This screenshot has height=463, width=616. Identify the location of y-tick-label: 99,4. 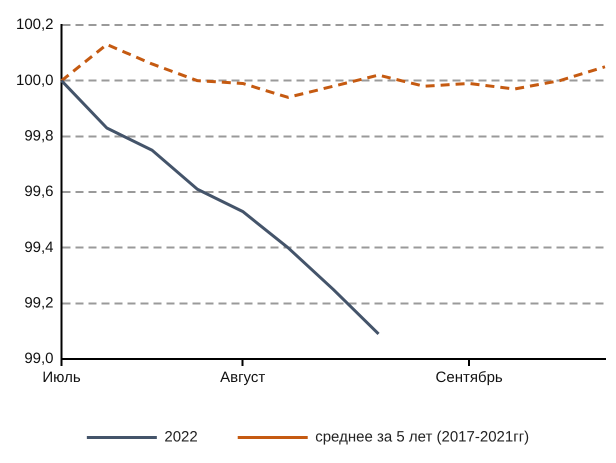
(39, 247).